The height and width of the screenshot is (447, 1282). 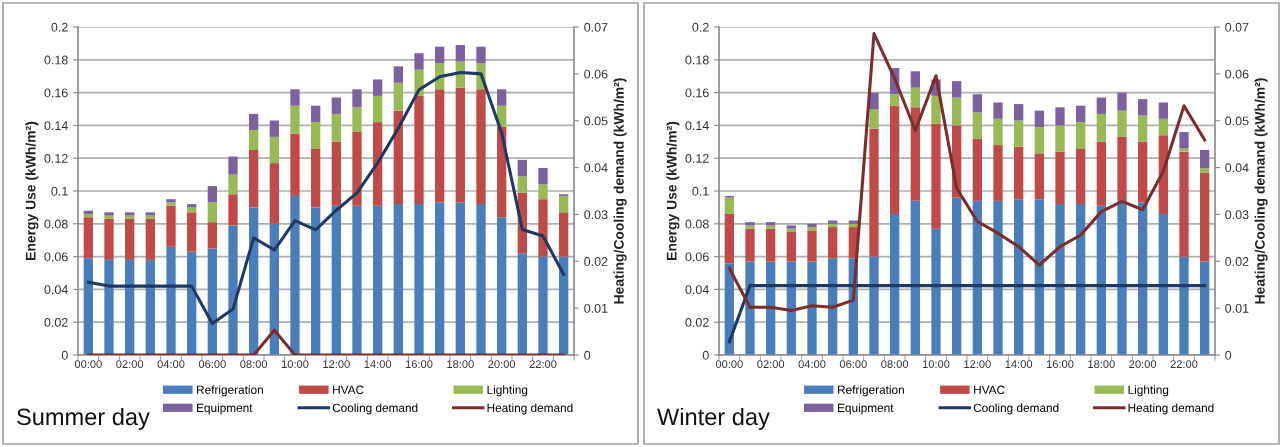 What do you see at coordinates (83, 418) in the screenshot?
I see `text: Summer day` at bounding box center [83, 418].